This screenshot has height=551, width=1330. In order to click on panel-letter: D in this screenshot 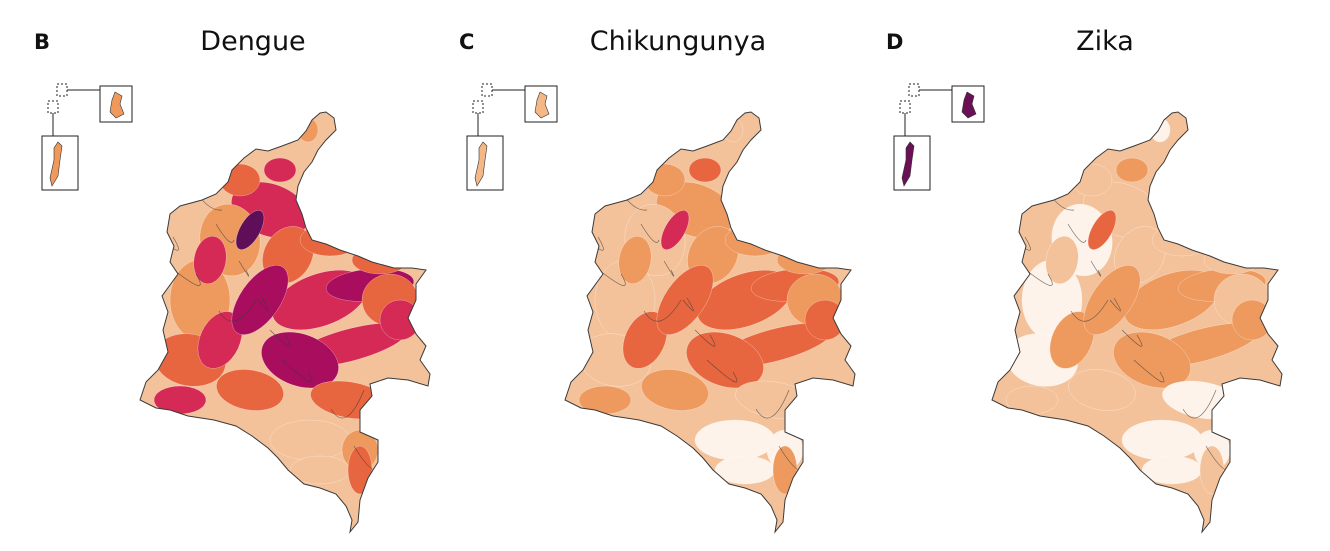, I will do `click(895, 42)`.